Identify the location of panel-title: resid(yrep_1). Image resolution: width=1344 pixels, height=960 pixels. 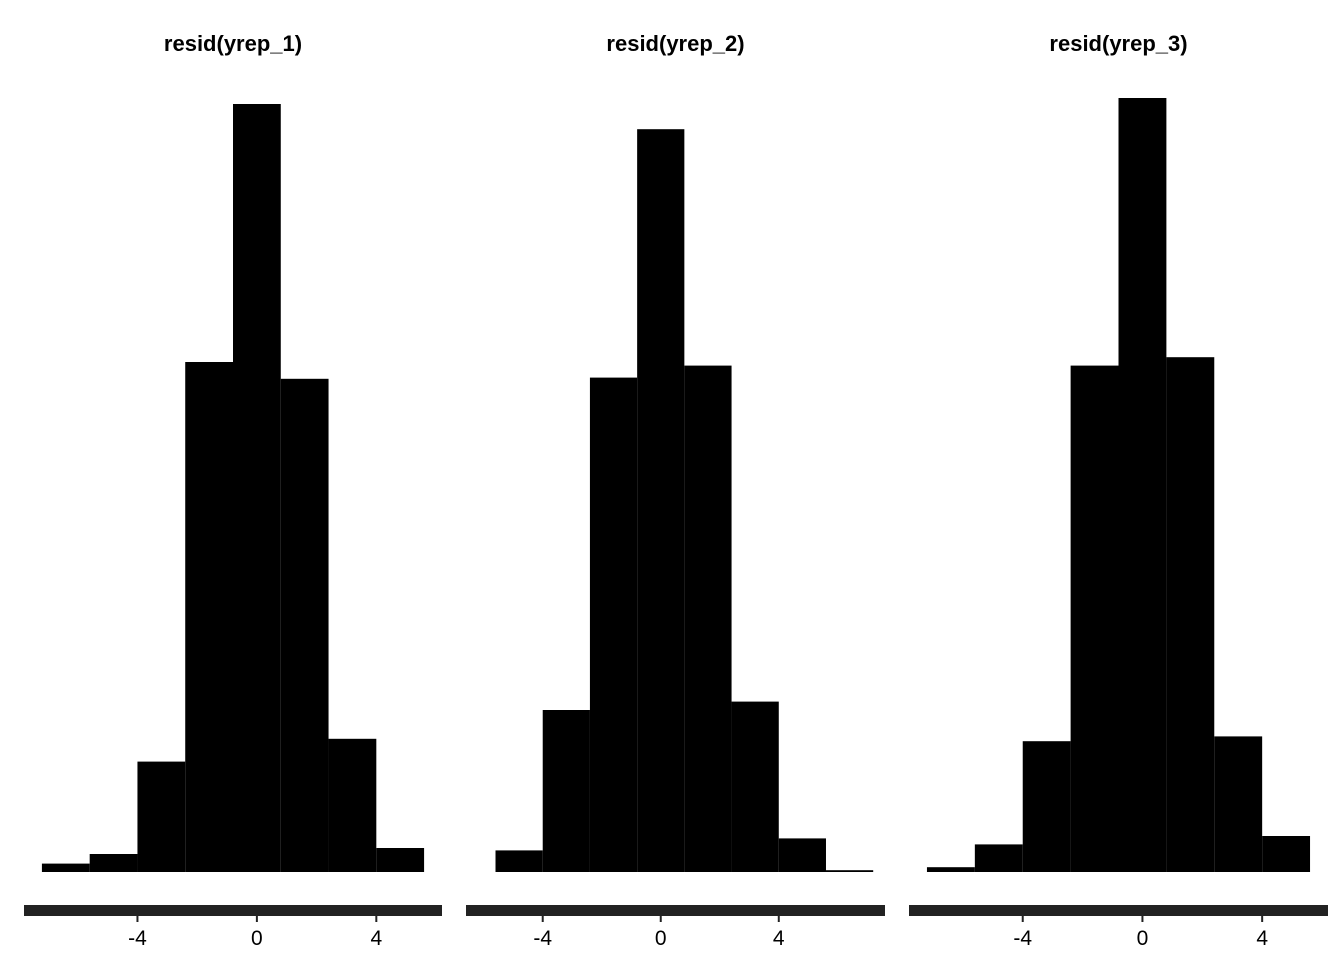
(233, 43).